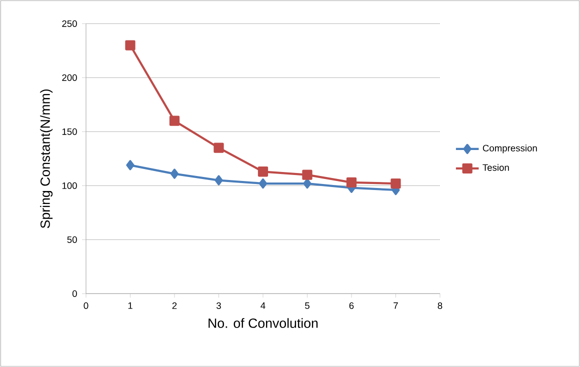 This screenshot has height=367, width=580. Describe the element at coordinates (495, 167) in the screenshot. I see `legend-label: Tesion` at that location.